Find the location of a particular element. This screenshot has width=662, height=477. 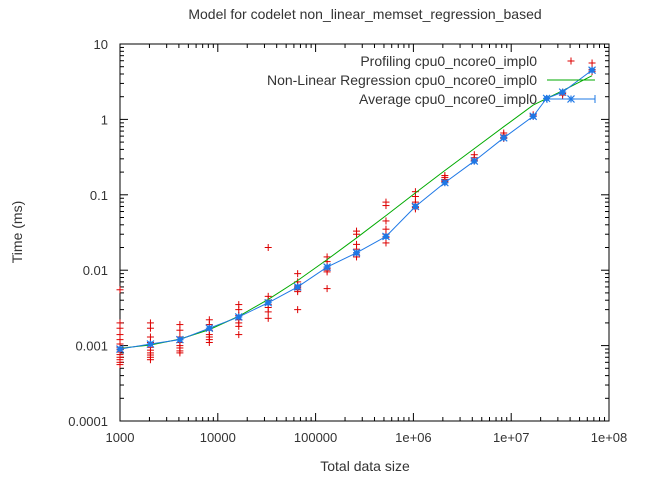

y-tick-label: 1 is located at coordinates (104, 119).